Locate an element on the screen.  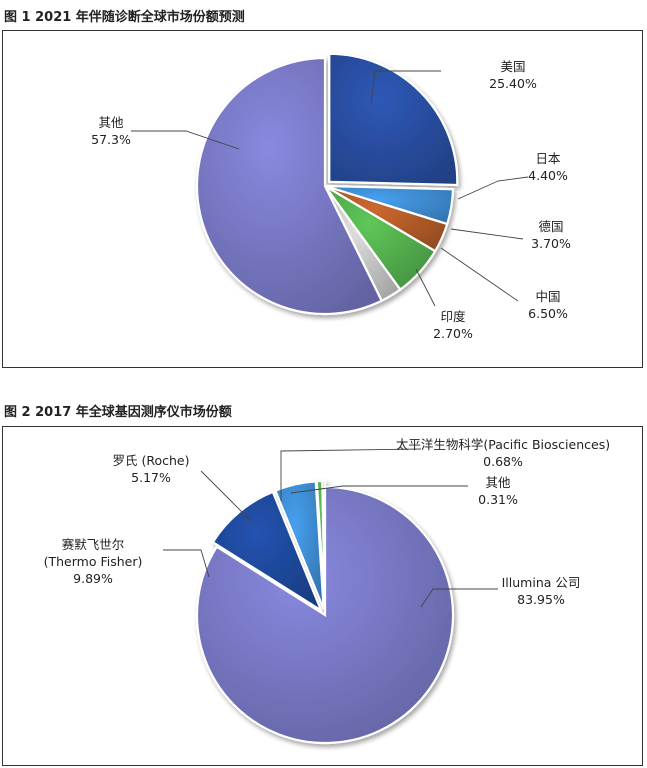
value-label: 57.3% is located at coordinates (111, 139).